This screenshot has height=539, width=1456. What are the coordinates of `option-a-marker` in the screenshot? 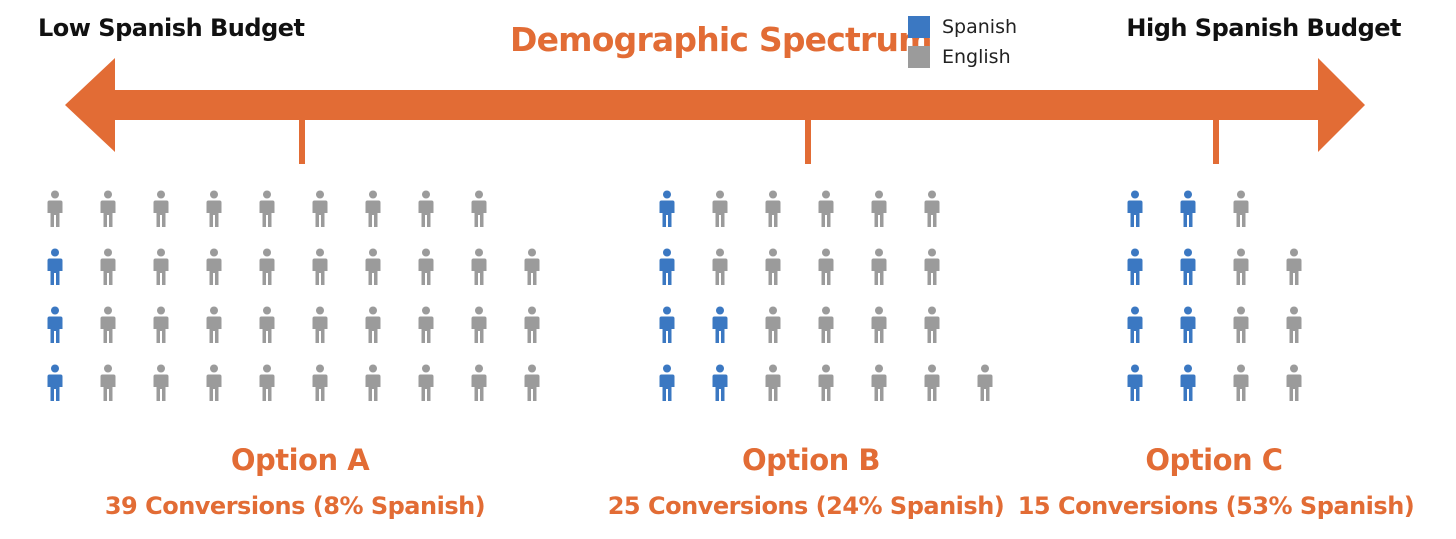 It's located at (302, 141).